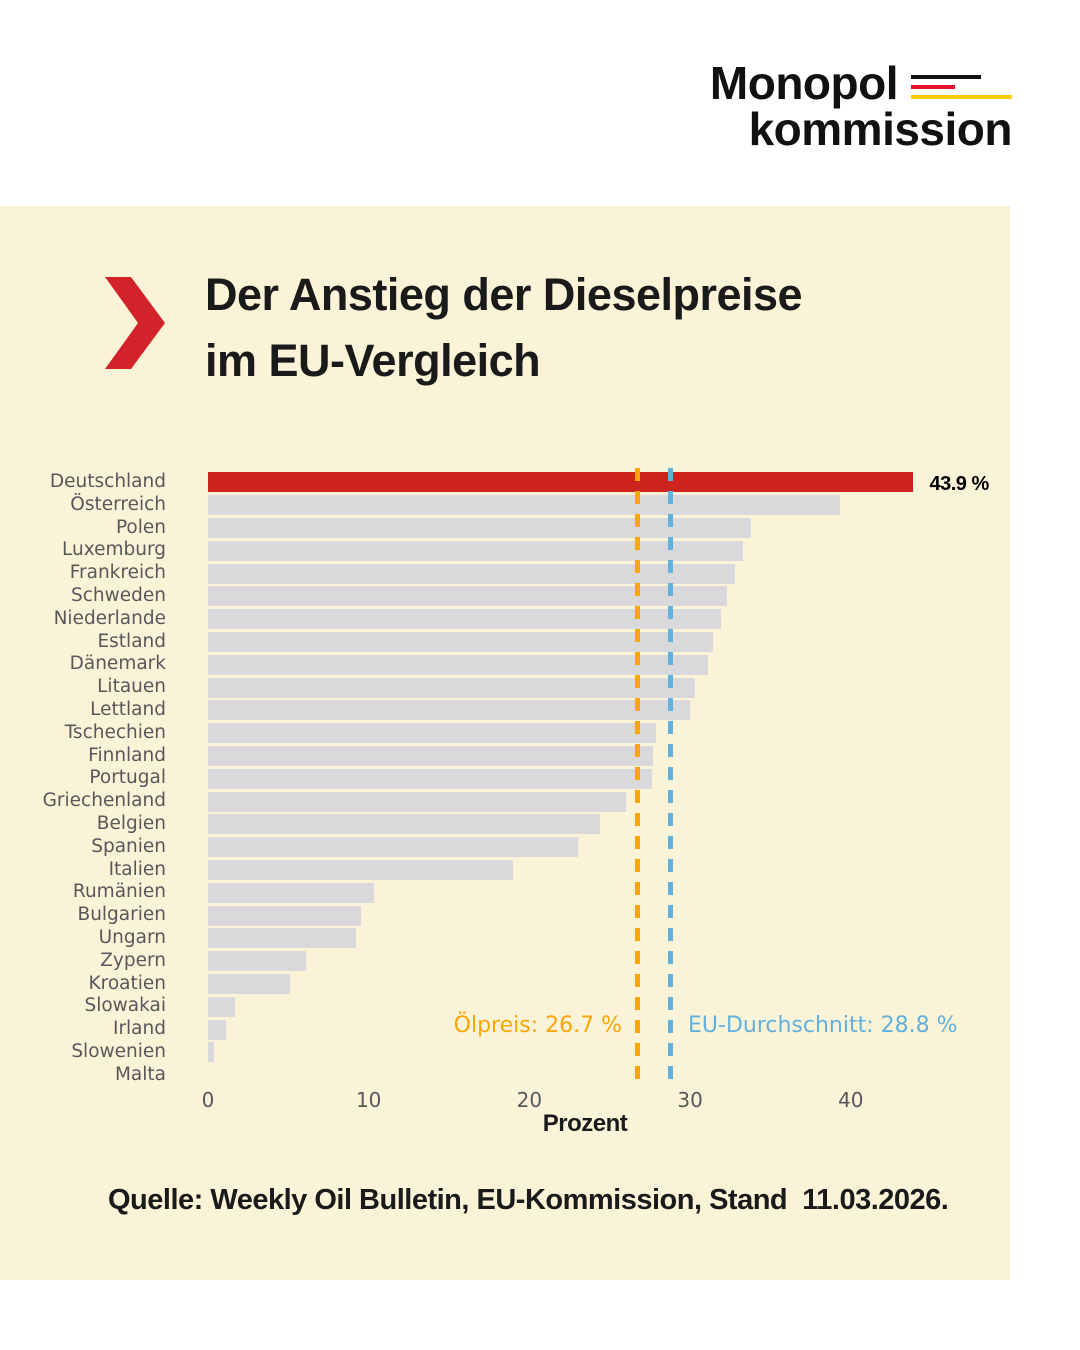 The width and height of the screenshot is (1080, 1350). I want to click on chart-row: Österreich, so click(505, 505).